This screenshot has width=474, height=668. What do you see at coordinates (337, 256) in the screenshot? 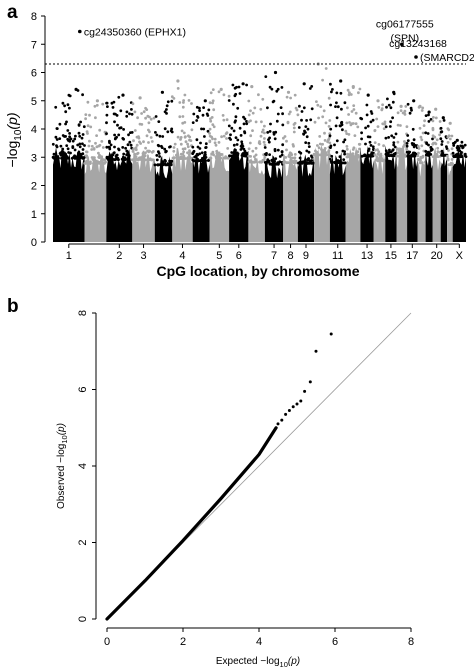
I see `x-tick-label: 11` at bounding box center [337, 256].